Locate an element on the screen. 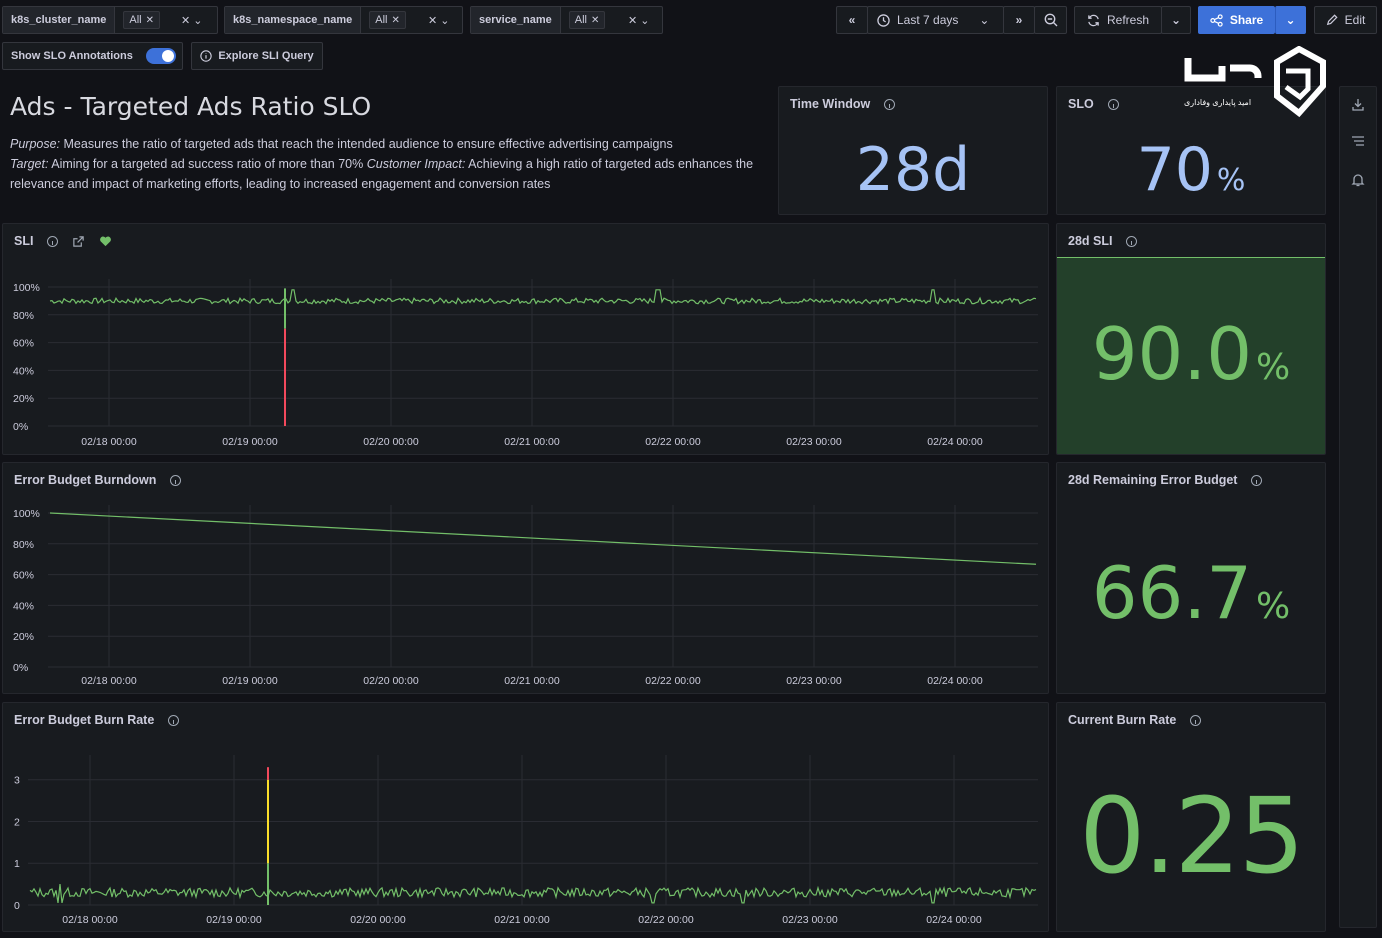 The width and height of the screenshot is (1382, 938). edit-button: Edit is located at coordinates (1345, 20).